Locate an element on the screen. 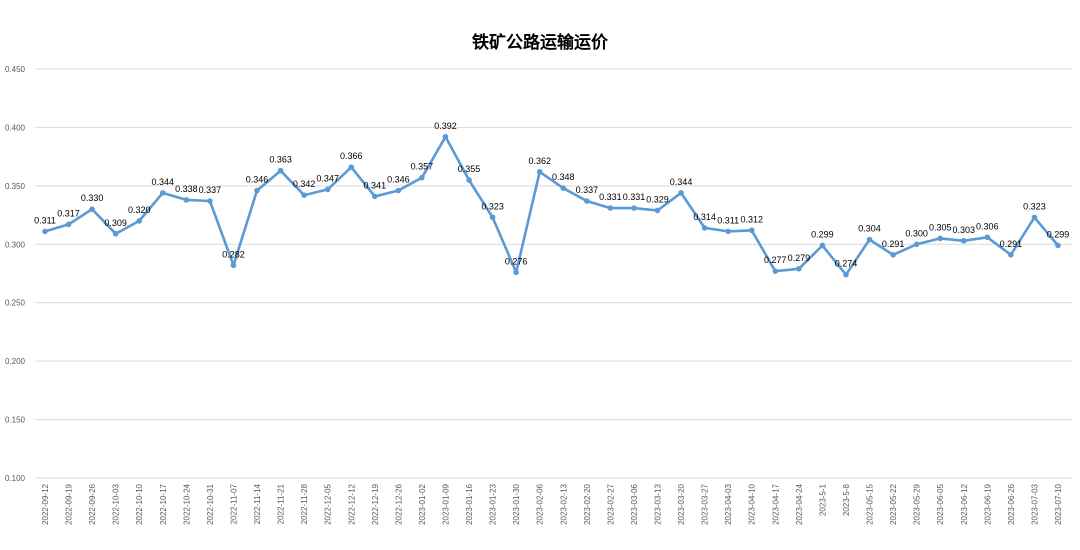  x-tick-label: 2023-03-20 is located at coordinates (681, 503).